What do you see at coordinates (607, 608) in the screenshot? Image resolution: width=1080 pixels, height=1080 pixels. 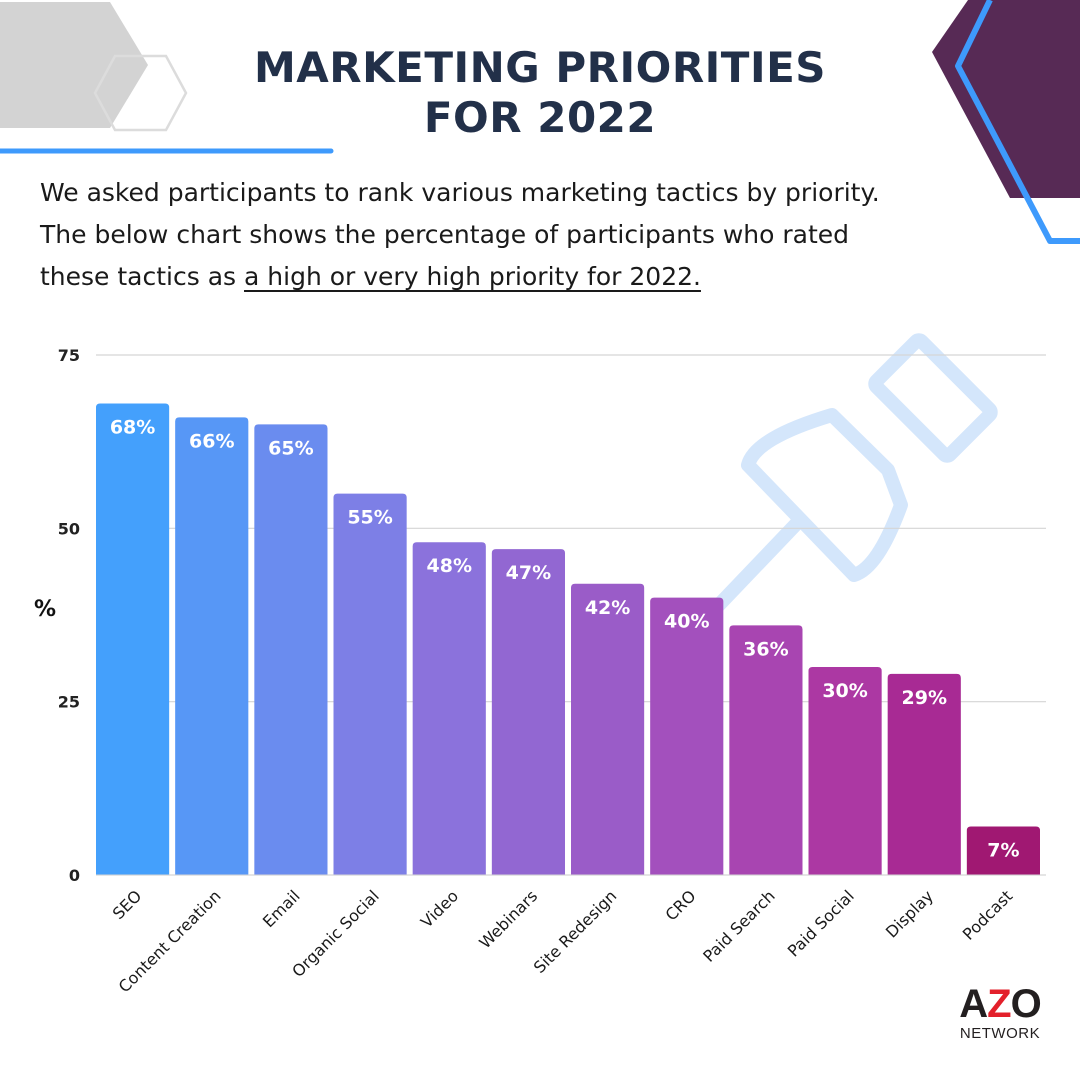 I see `data-label: 42%` at bounding box center [607, 608].